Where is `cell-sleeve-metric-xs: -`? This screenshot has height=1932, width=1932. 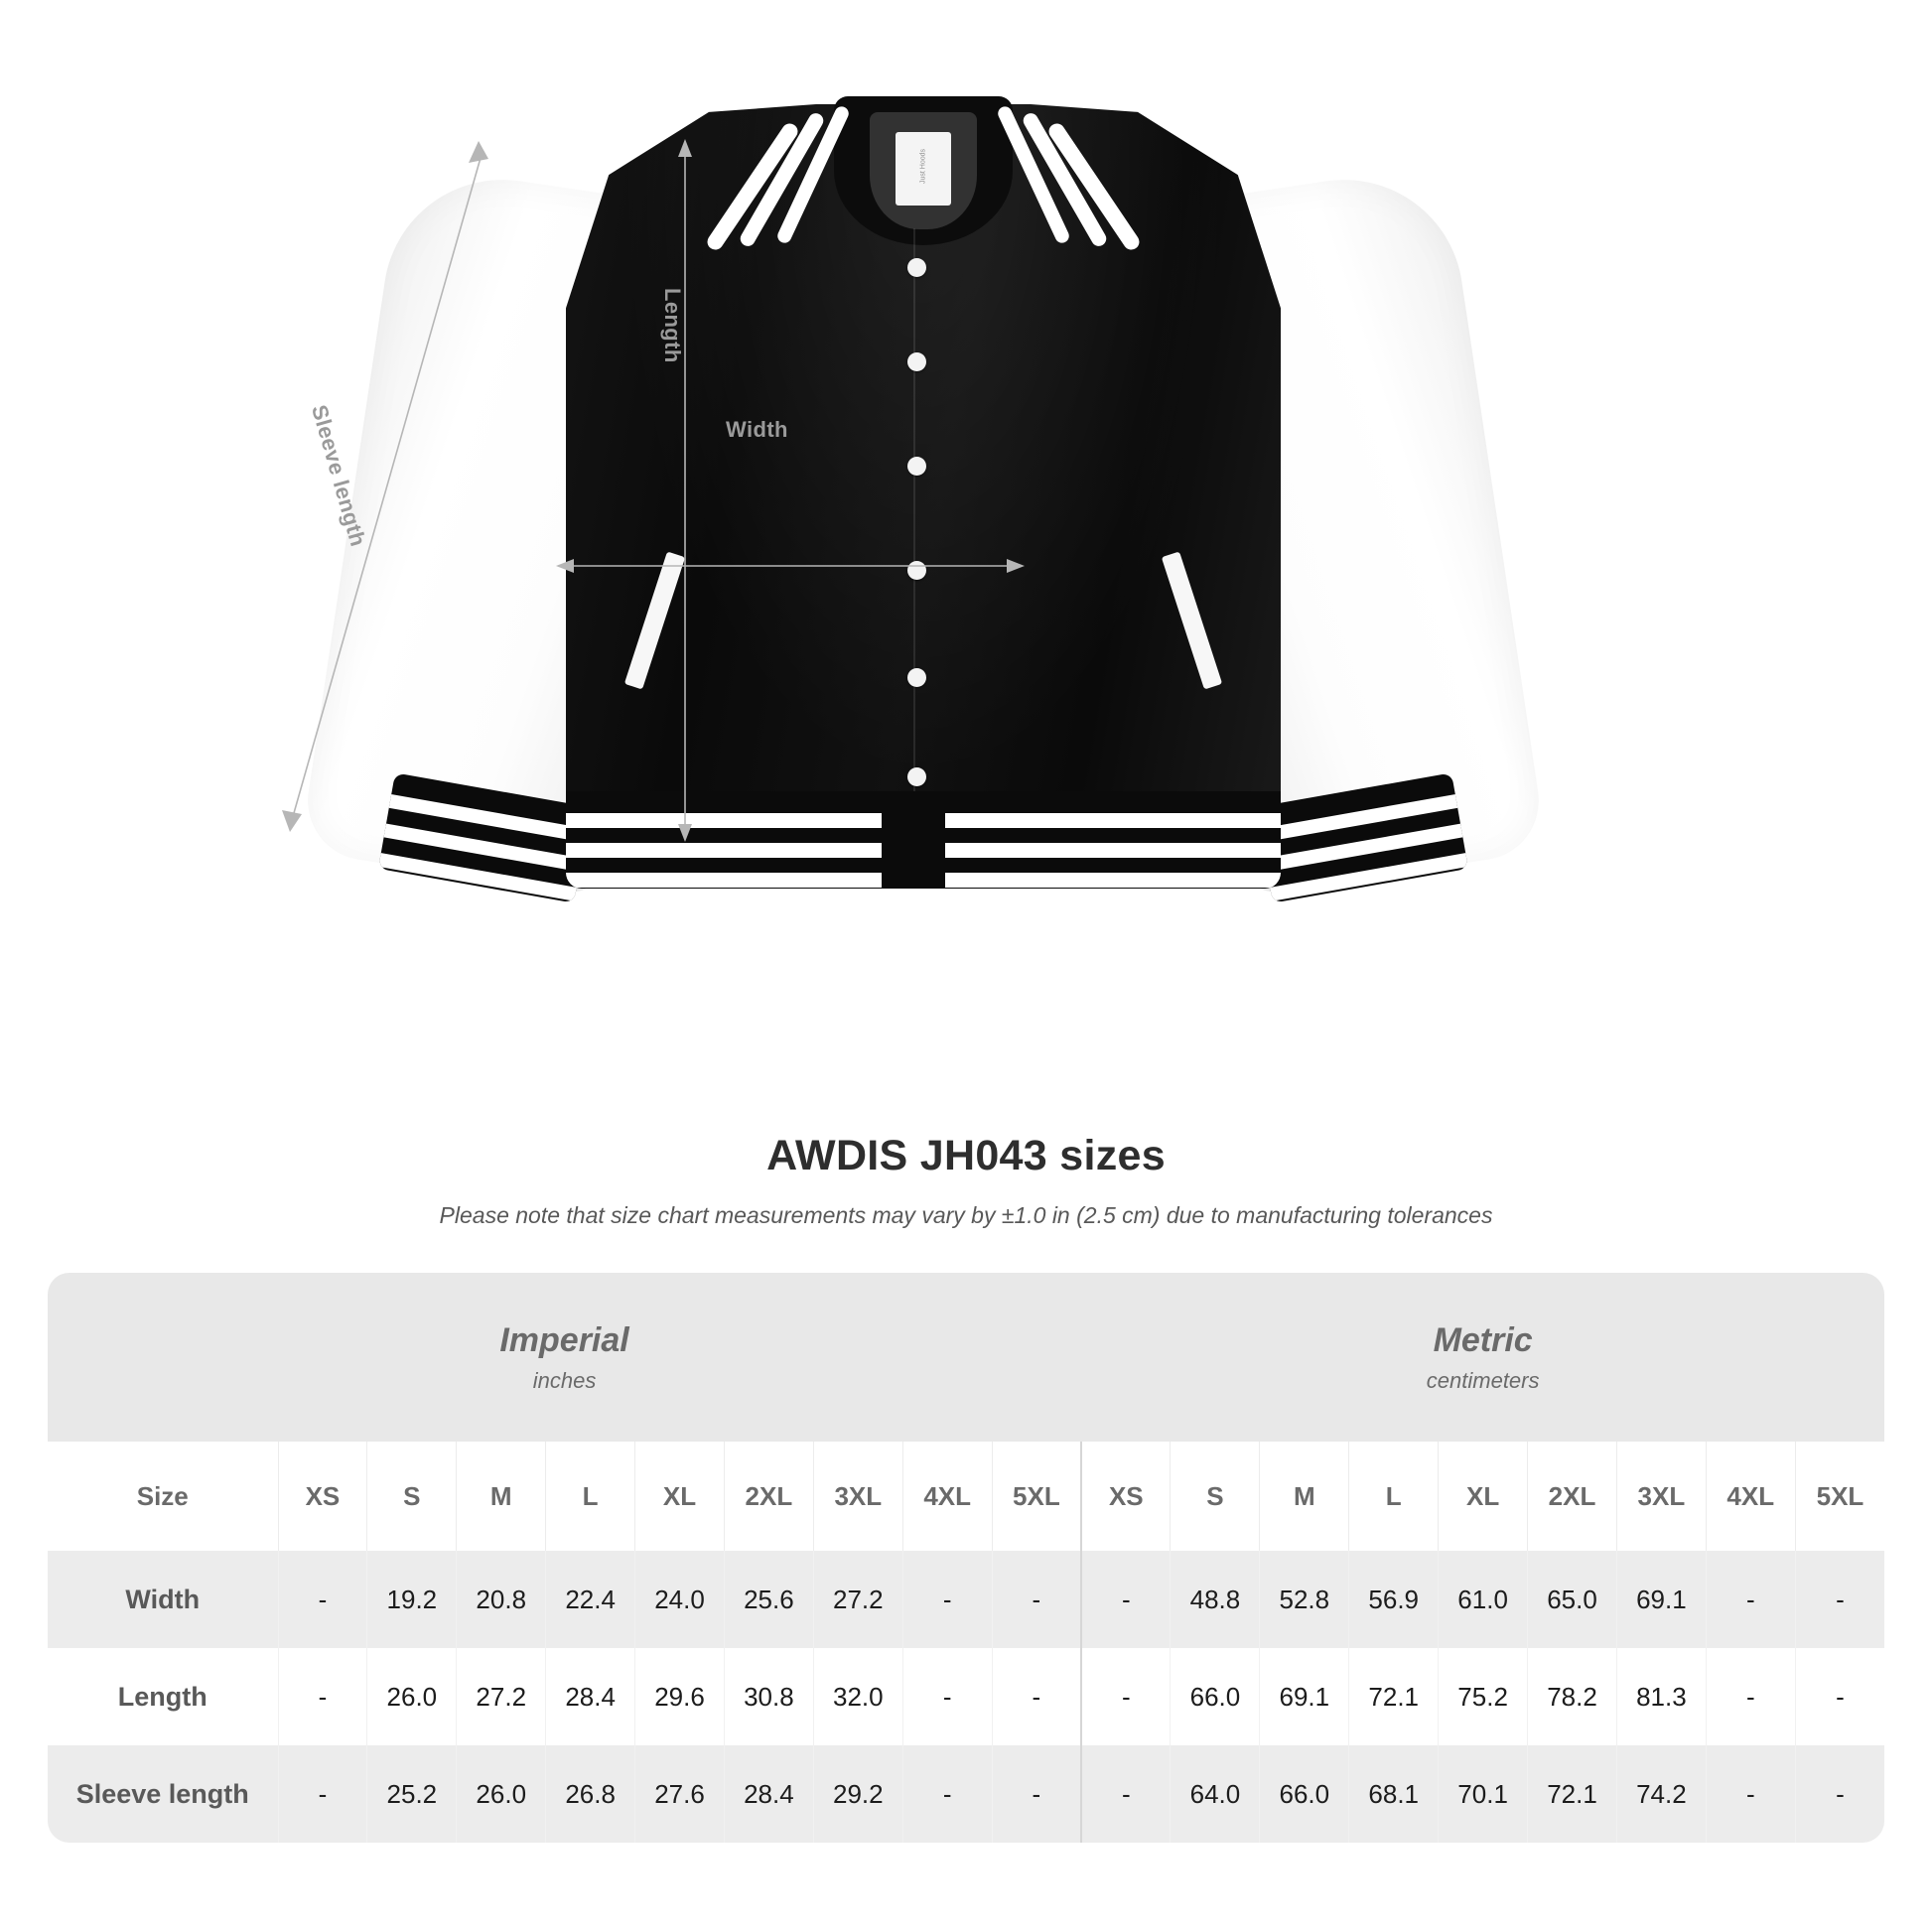 cell-sleeve-metric-xs: - is located at coordinates (1125, 1794).